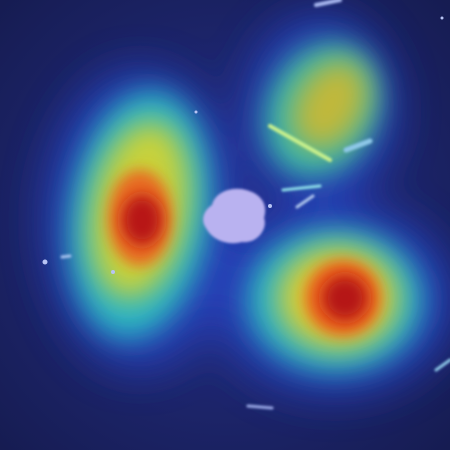 This screenshot has width=450, height=450. Describe the element at coordinates (260, 407) in the screenshot. I see `bottom-streak` at that location.